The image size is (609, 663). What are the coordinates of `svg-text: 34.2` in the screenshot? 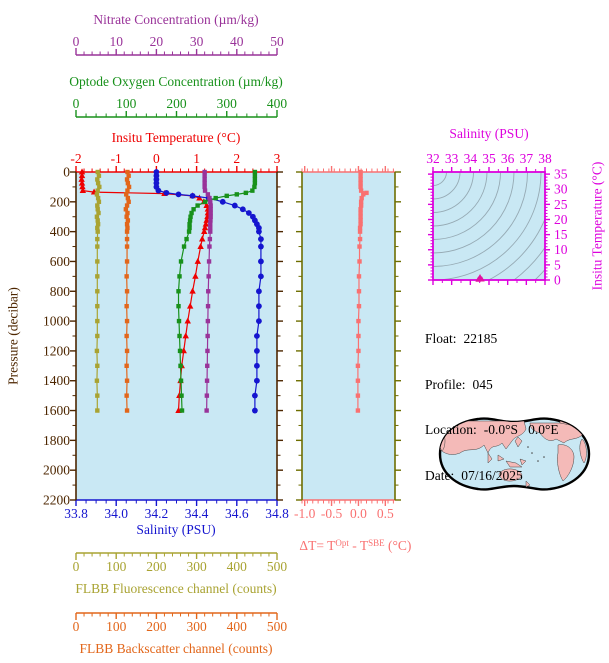 It's located at (157, 513).